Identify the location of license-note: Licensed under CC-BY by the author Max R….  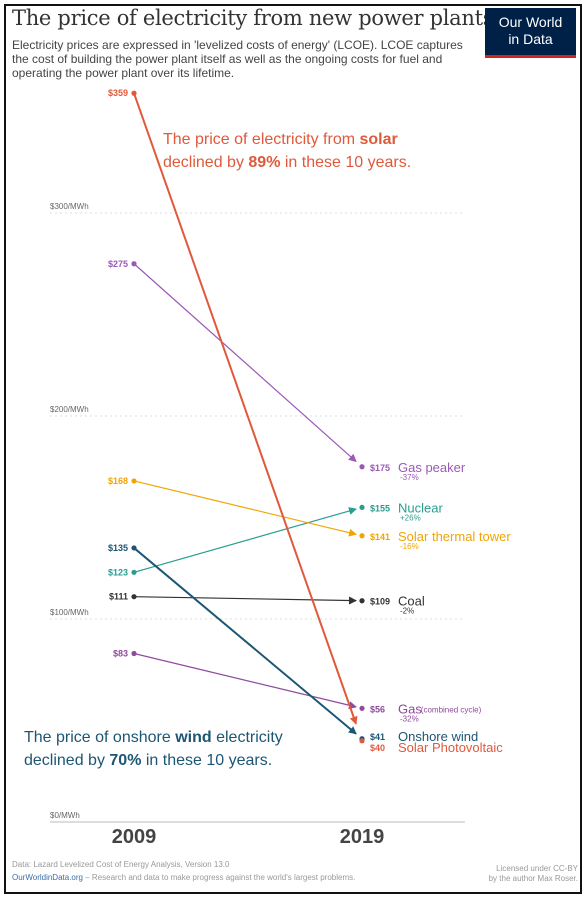
(514, 874).